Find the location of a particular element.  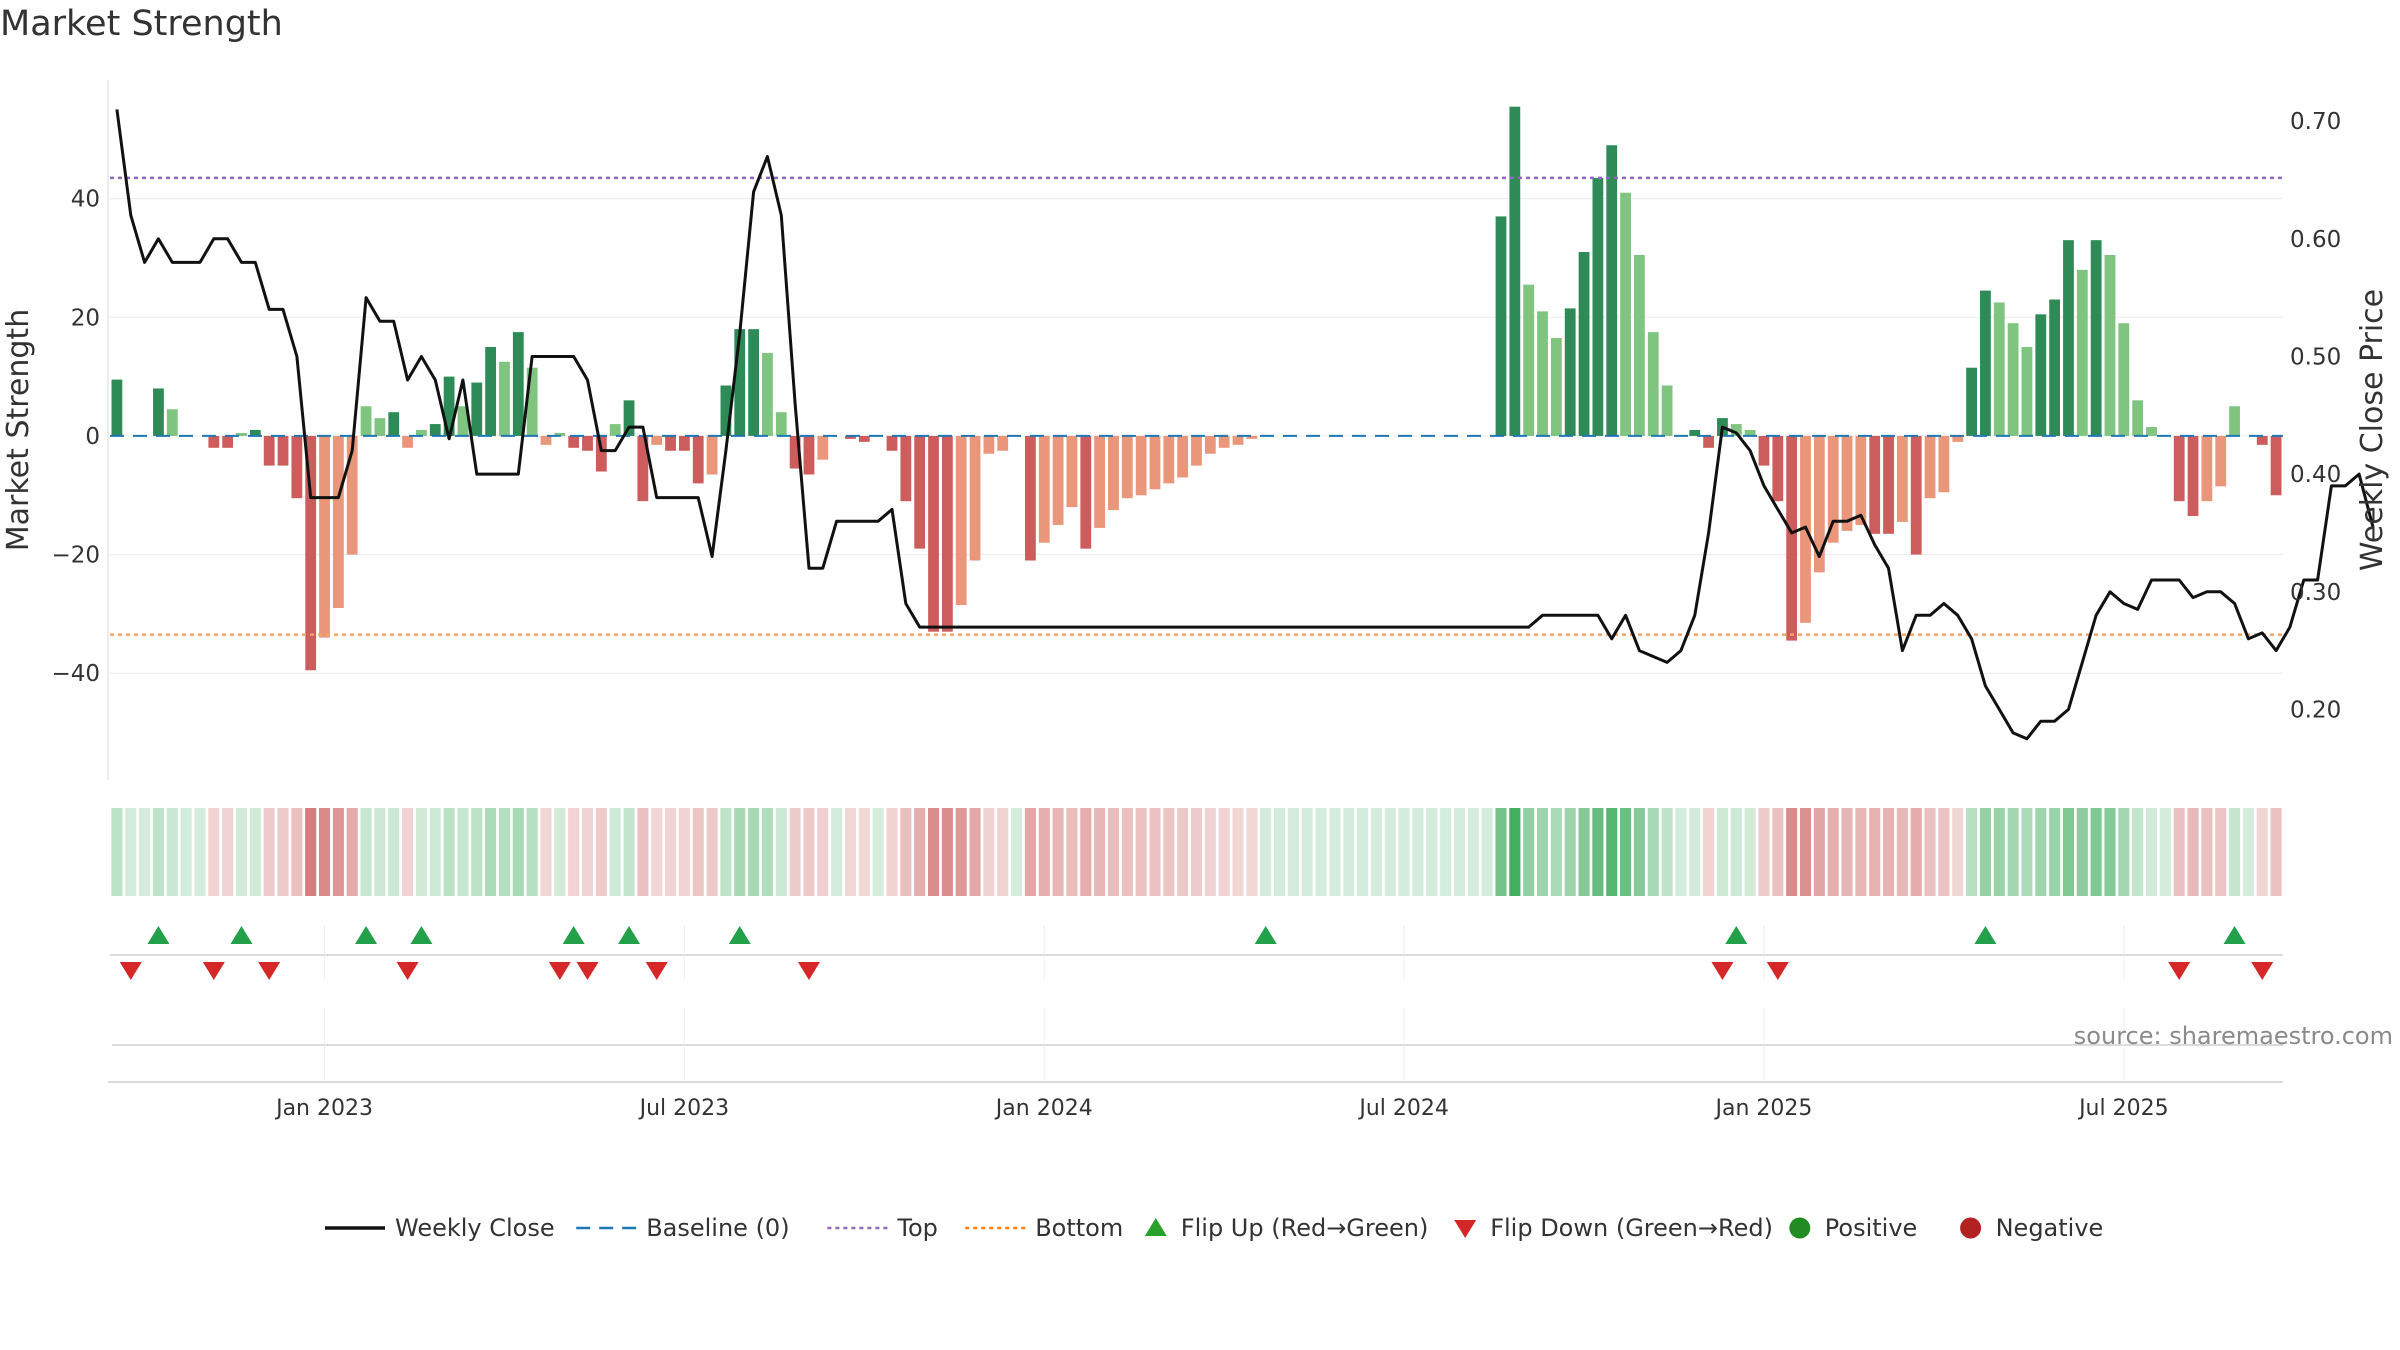

legend-item-positive: Positive is located at coordinates (1853, 1228).